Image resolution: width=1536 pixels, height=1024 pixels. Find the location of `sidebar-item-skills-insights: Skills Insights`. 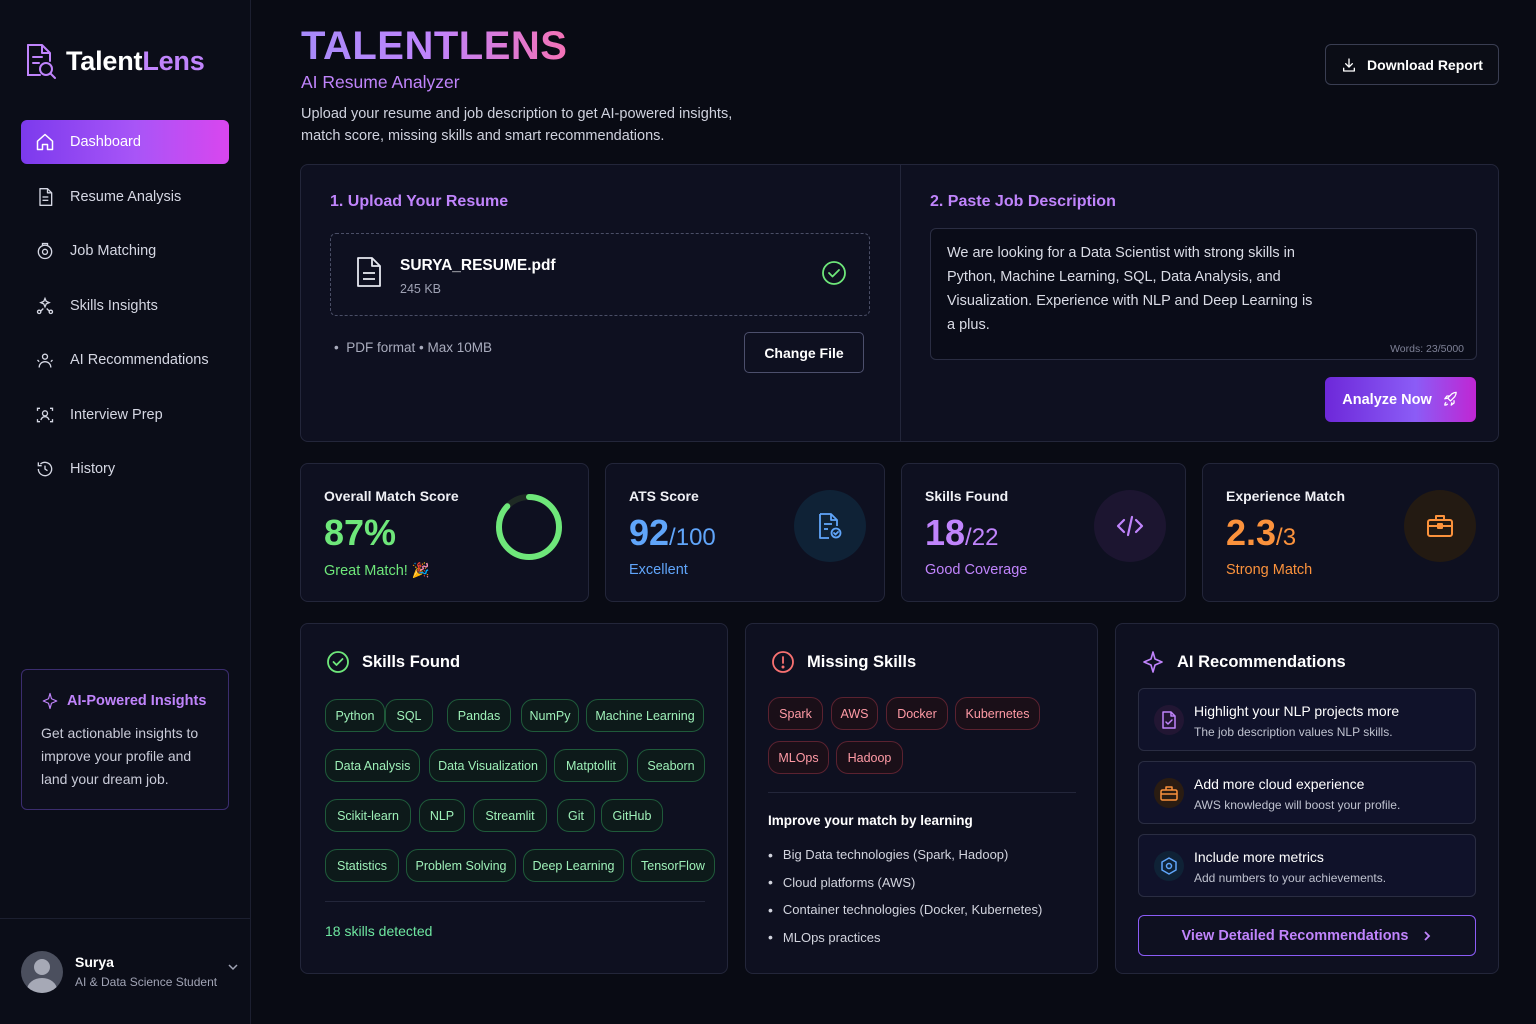

sidebar-item-skills-insights: Skills Insights is located at coordinates (125, 306).